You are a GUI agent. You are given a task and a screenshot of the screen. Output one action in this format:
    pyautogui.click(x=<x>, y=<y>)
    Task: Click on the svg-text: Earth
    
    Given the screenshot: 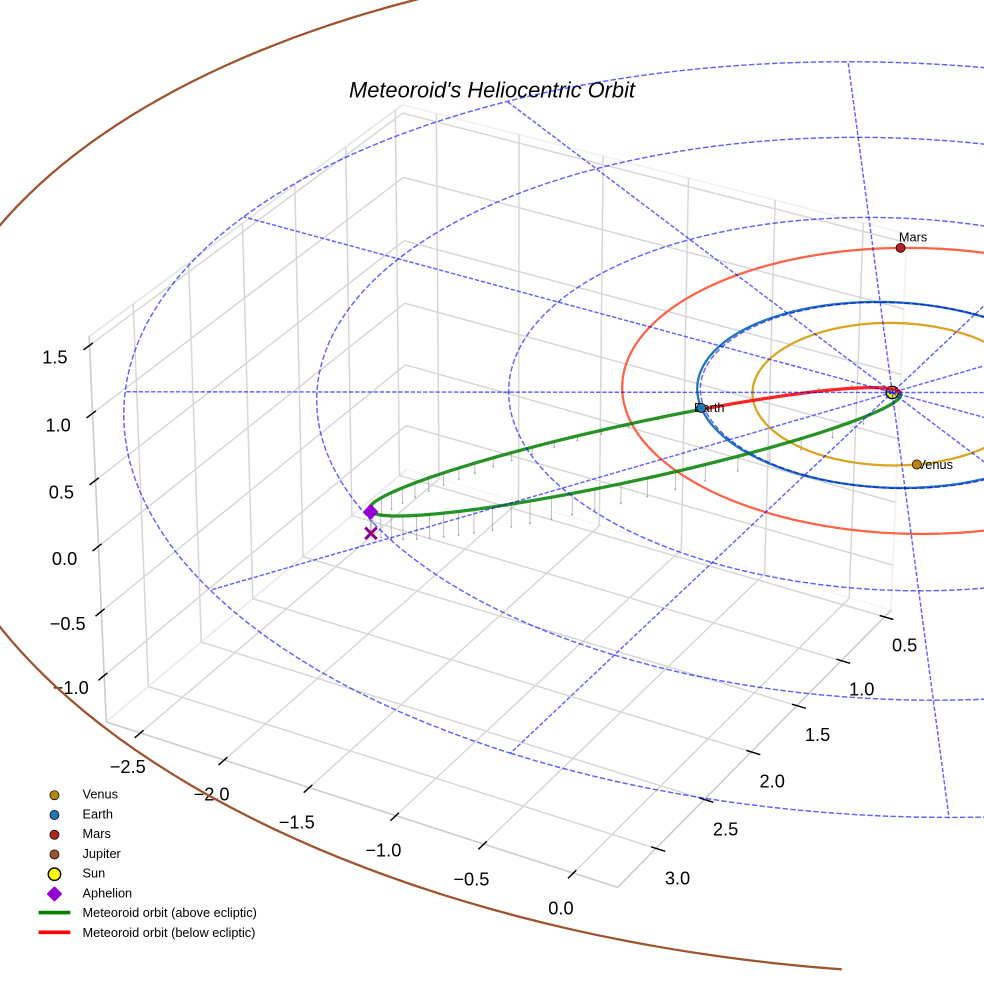 What is the action you would take?
    pyautogui.click(x=98, y=813)
    